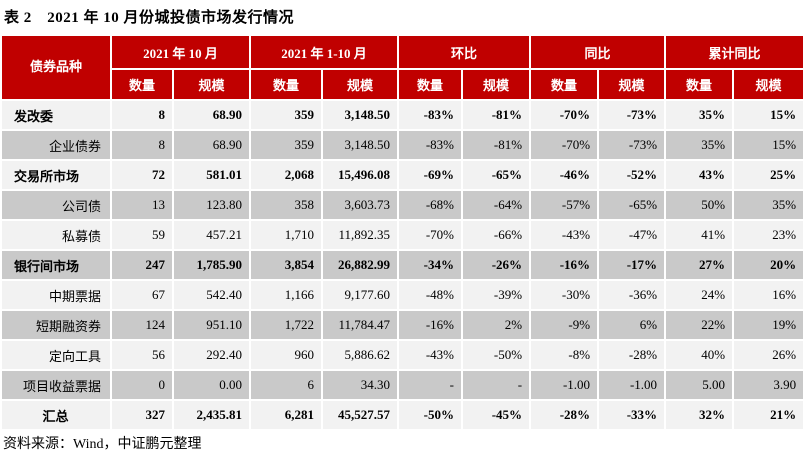  Describe the element at coordinates (211, 235) in the screenshot. I see `cell: 457.21` at that location.